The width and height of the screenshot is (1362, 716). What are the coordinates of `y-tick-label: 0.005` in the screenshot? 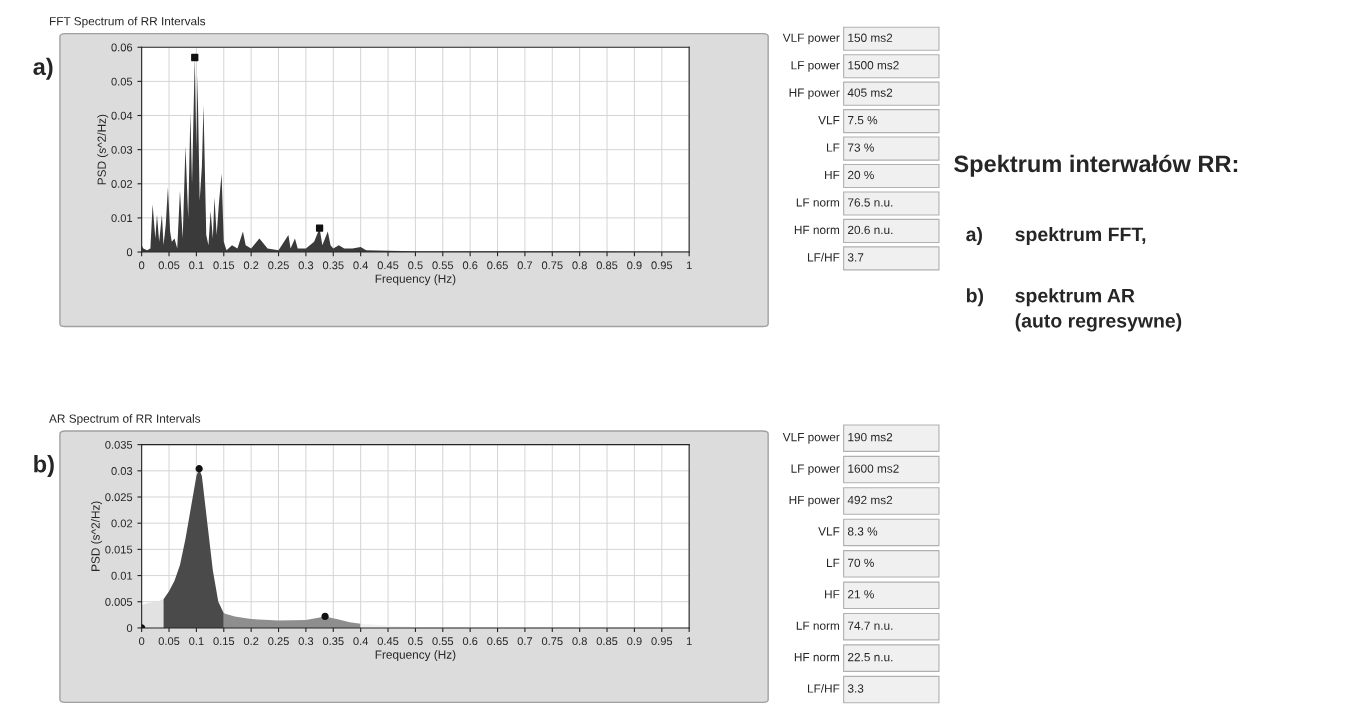 It's located at (119, 602).